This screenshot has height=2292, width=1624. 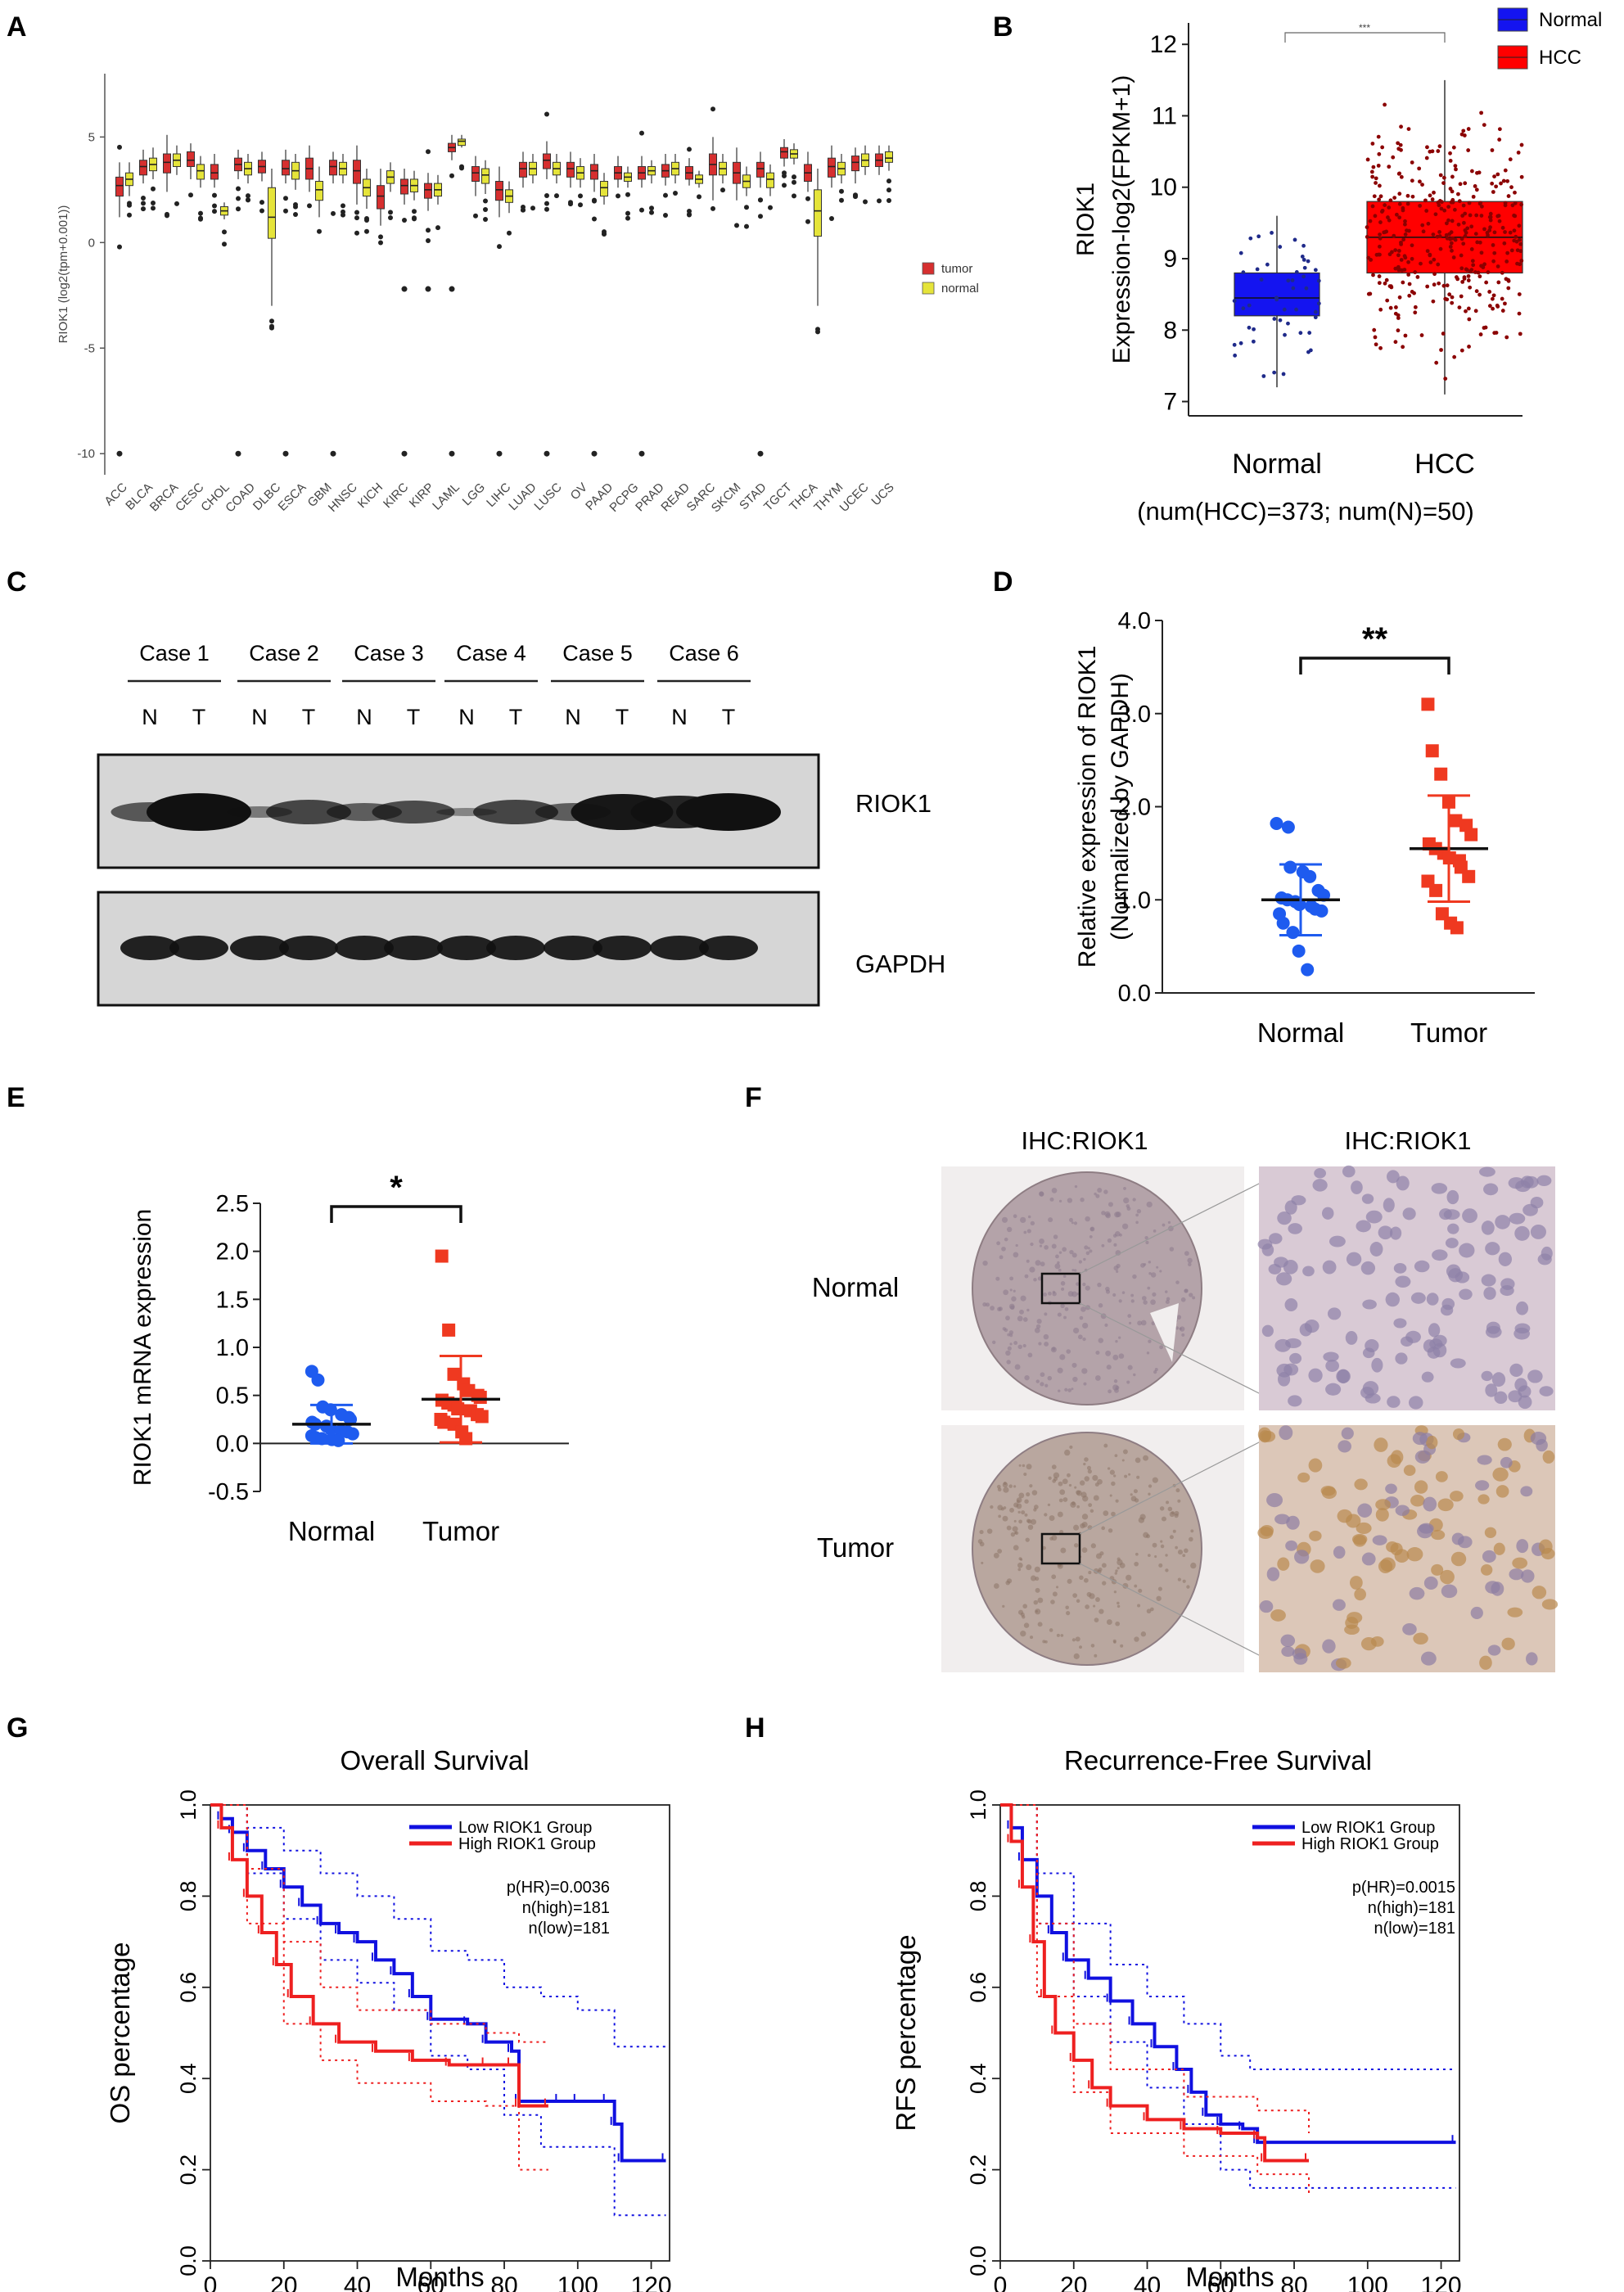 What do you see at coordinates (446, 497) in the screenshot?
I see `x-tick-label: LAML` at bounding box center [446, 497].